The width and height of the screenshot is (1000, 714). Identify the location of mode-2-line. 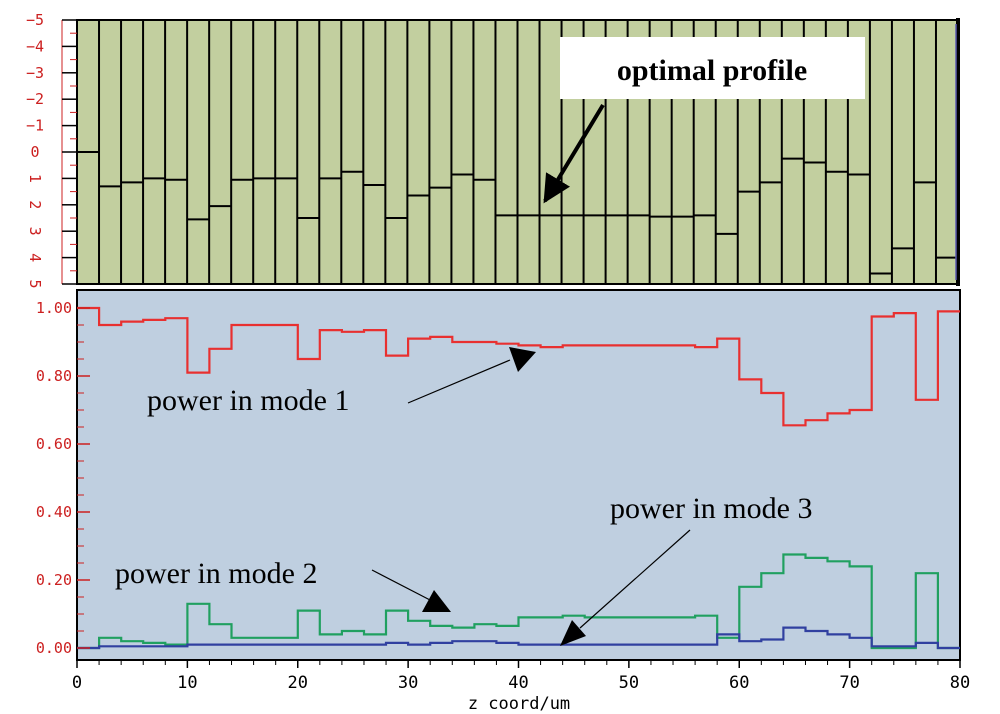
(518, 601).